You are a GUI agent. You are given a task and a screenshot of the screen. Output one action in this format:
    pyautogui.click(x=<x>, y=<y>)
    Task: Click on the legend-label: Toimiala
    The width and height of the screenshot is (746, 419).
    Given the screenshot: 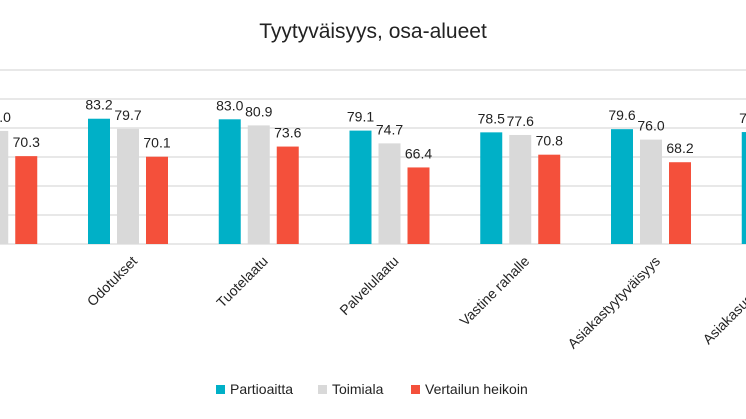 What is the action you would take?
    pyautogui.click(x=358, y=389)
    